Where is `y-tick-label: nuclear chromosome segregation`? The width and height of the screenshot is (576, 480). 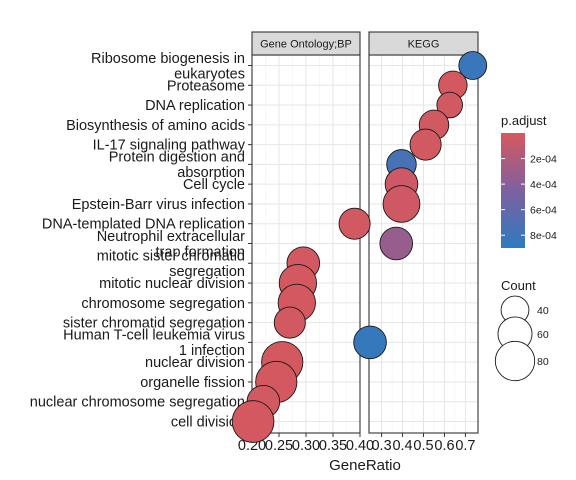 y-tick-label: nuclear chromosome segregation is located at coordinates (137, 403).